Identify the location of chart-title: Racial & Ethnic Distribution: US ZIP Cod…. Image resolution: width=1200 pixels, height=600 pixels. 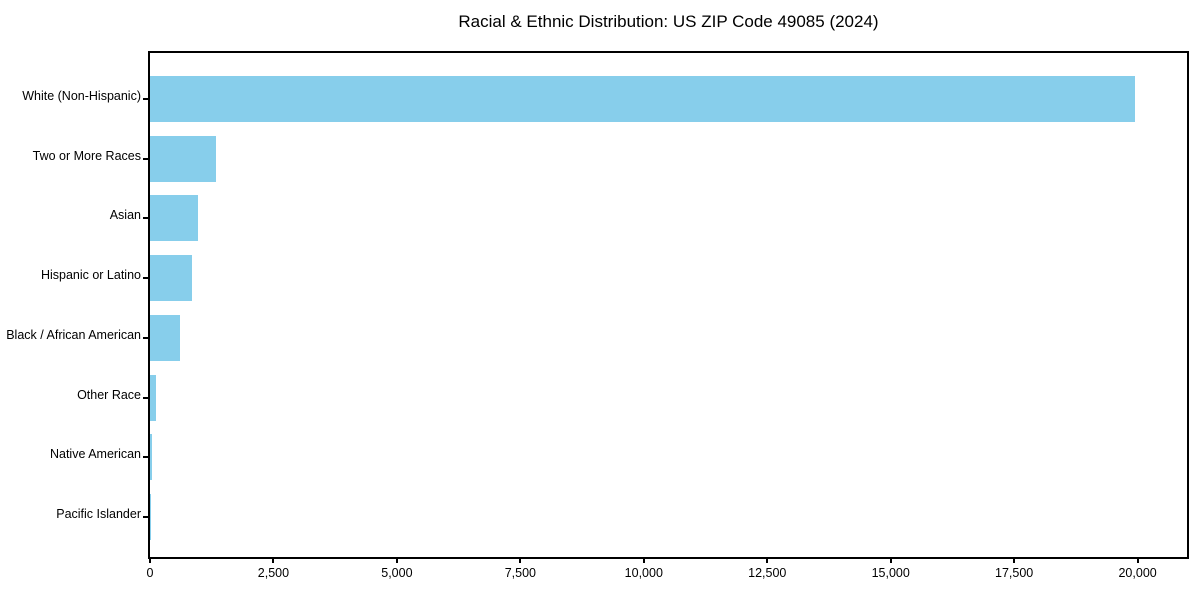
(668, 21).